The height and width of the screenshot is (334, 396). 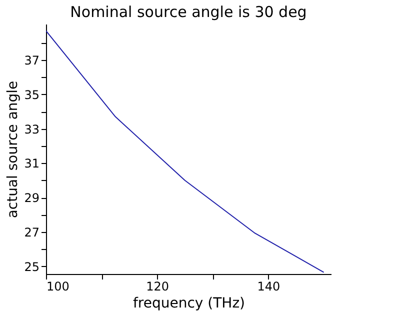 I want to click on y-axis-title: actual source angle, so click(x=13, y=149).